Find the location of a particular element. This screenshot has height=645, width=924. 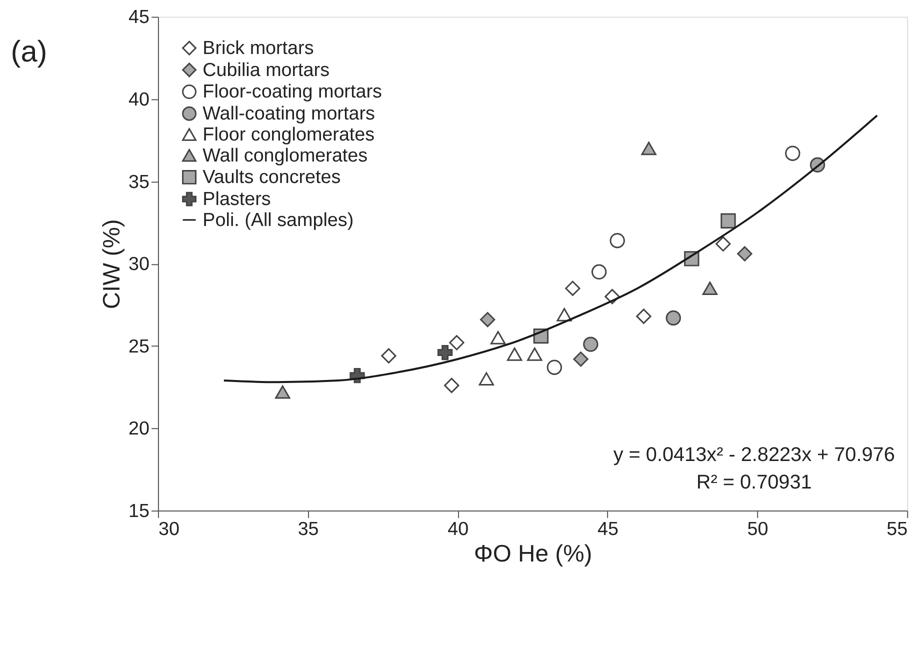

x-tick-label: 30 is located at coordinates (169, 528).